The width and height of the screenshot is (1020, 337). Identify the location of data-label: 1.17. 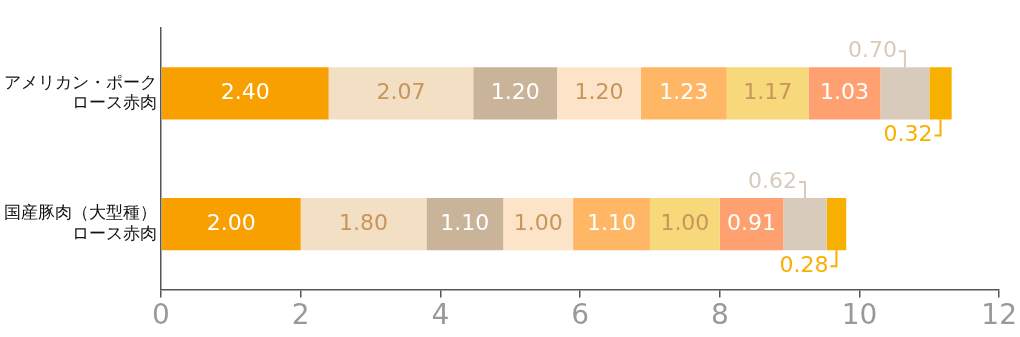
(768, 92).